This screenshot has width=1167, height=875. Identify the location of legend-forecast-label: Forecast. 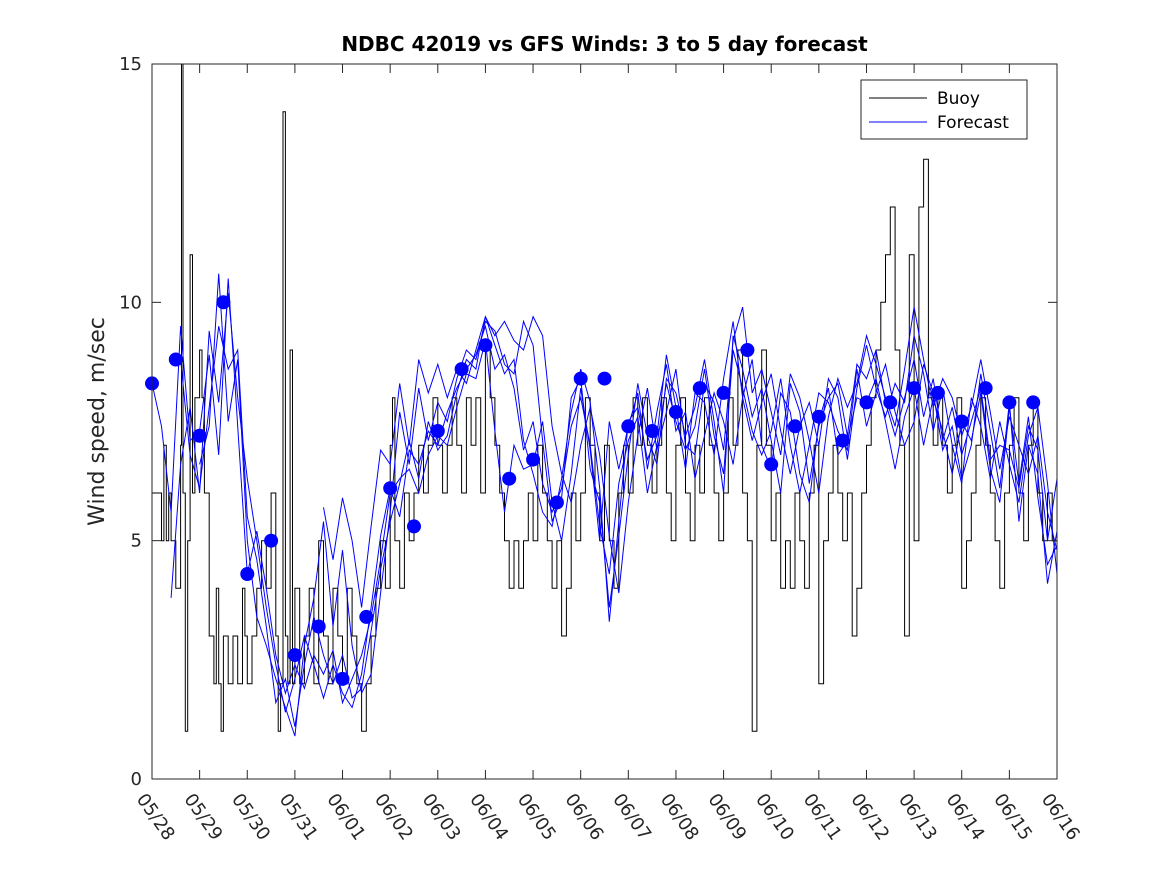
(973, 123).